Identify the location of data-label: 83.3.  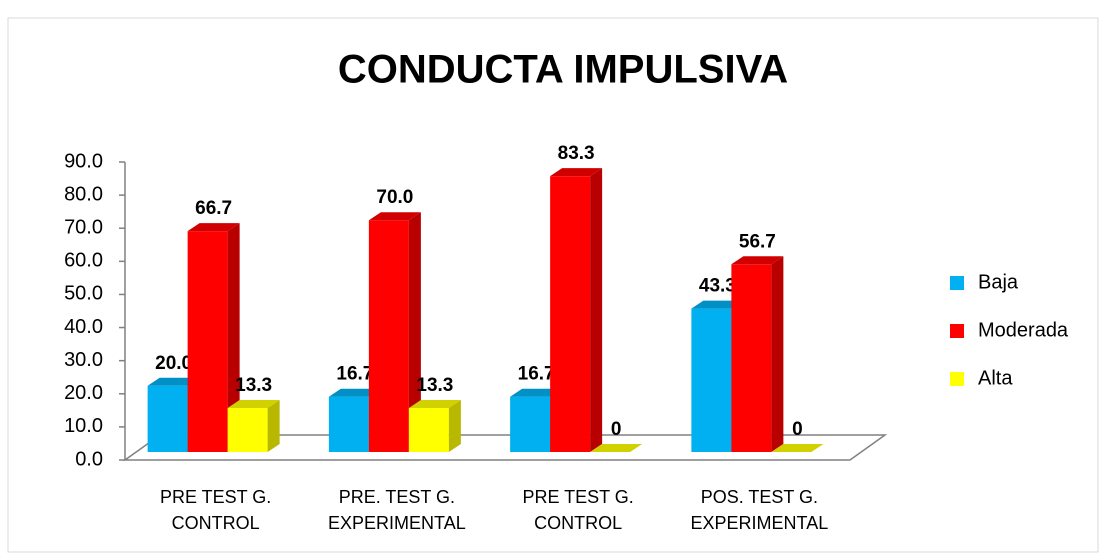
(576, 153).